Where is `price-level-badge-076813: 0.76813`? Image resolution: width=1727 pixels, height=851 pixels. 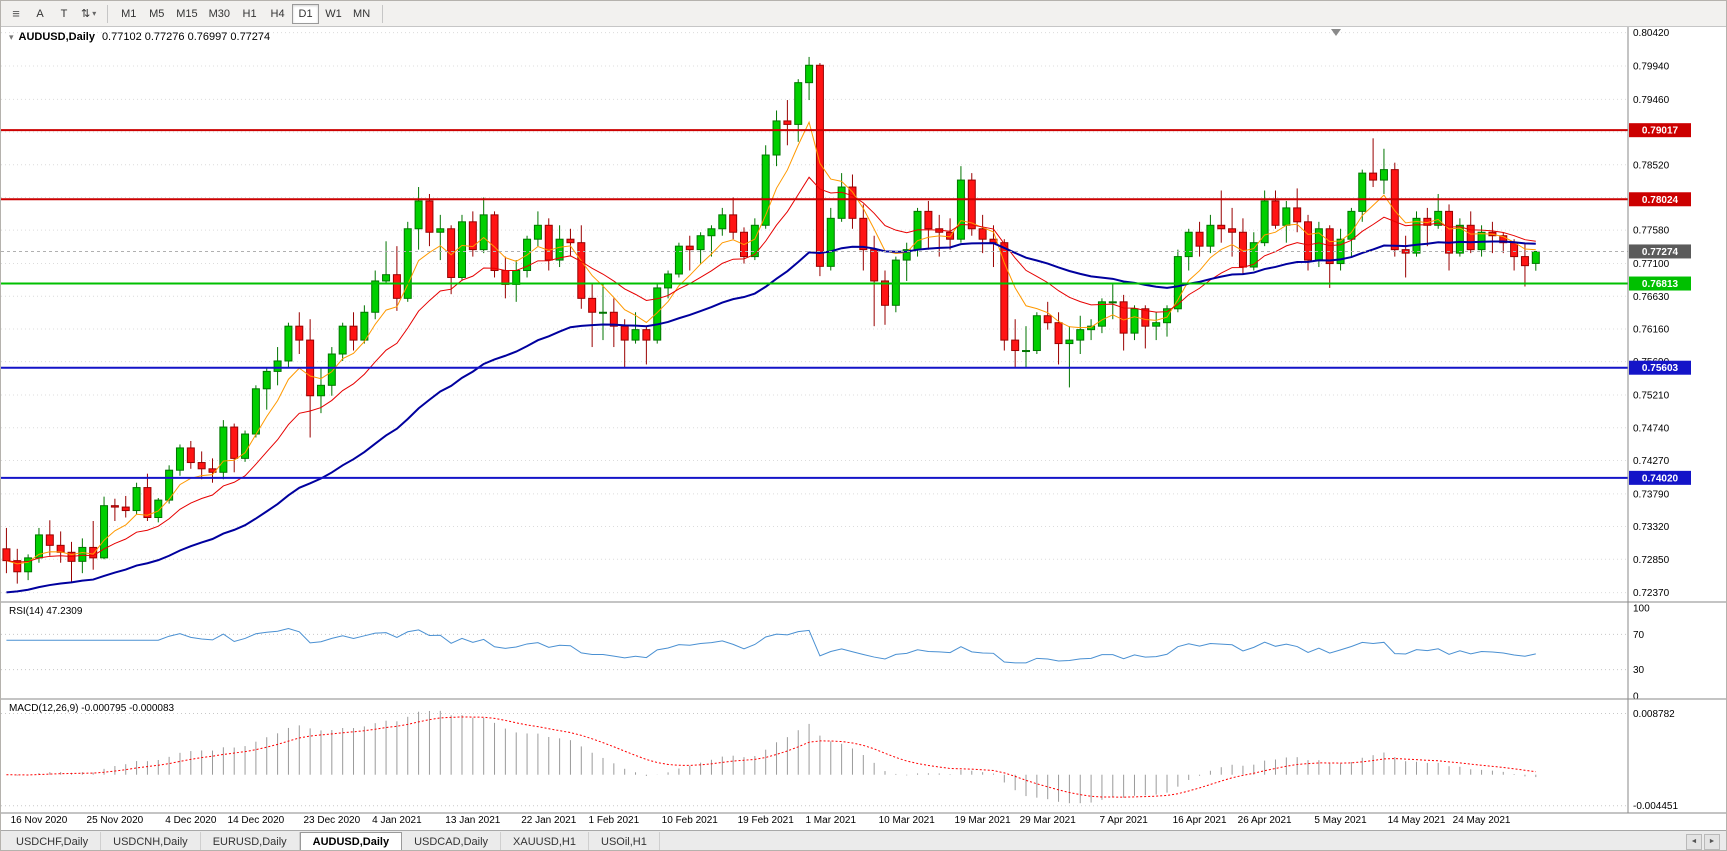 price-level-badge-076813: 0.76813 is located at coordinates (1660, 283).